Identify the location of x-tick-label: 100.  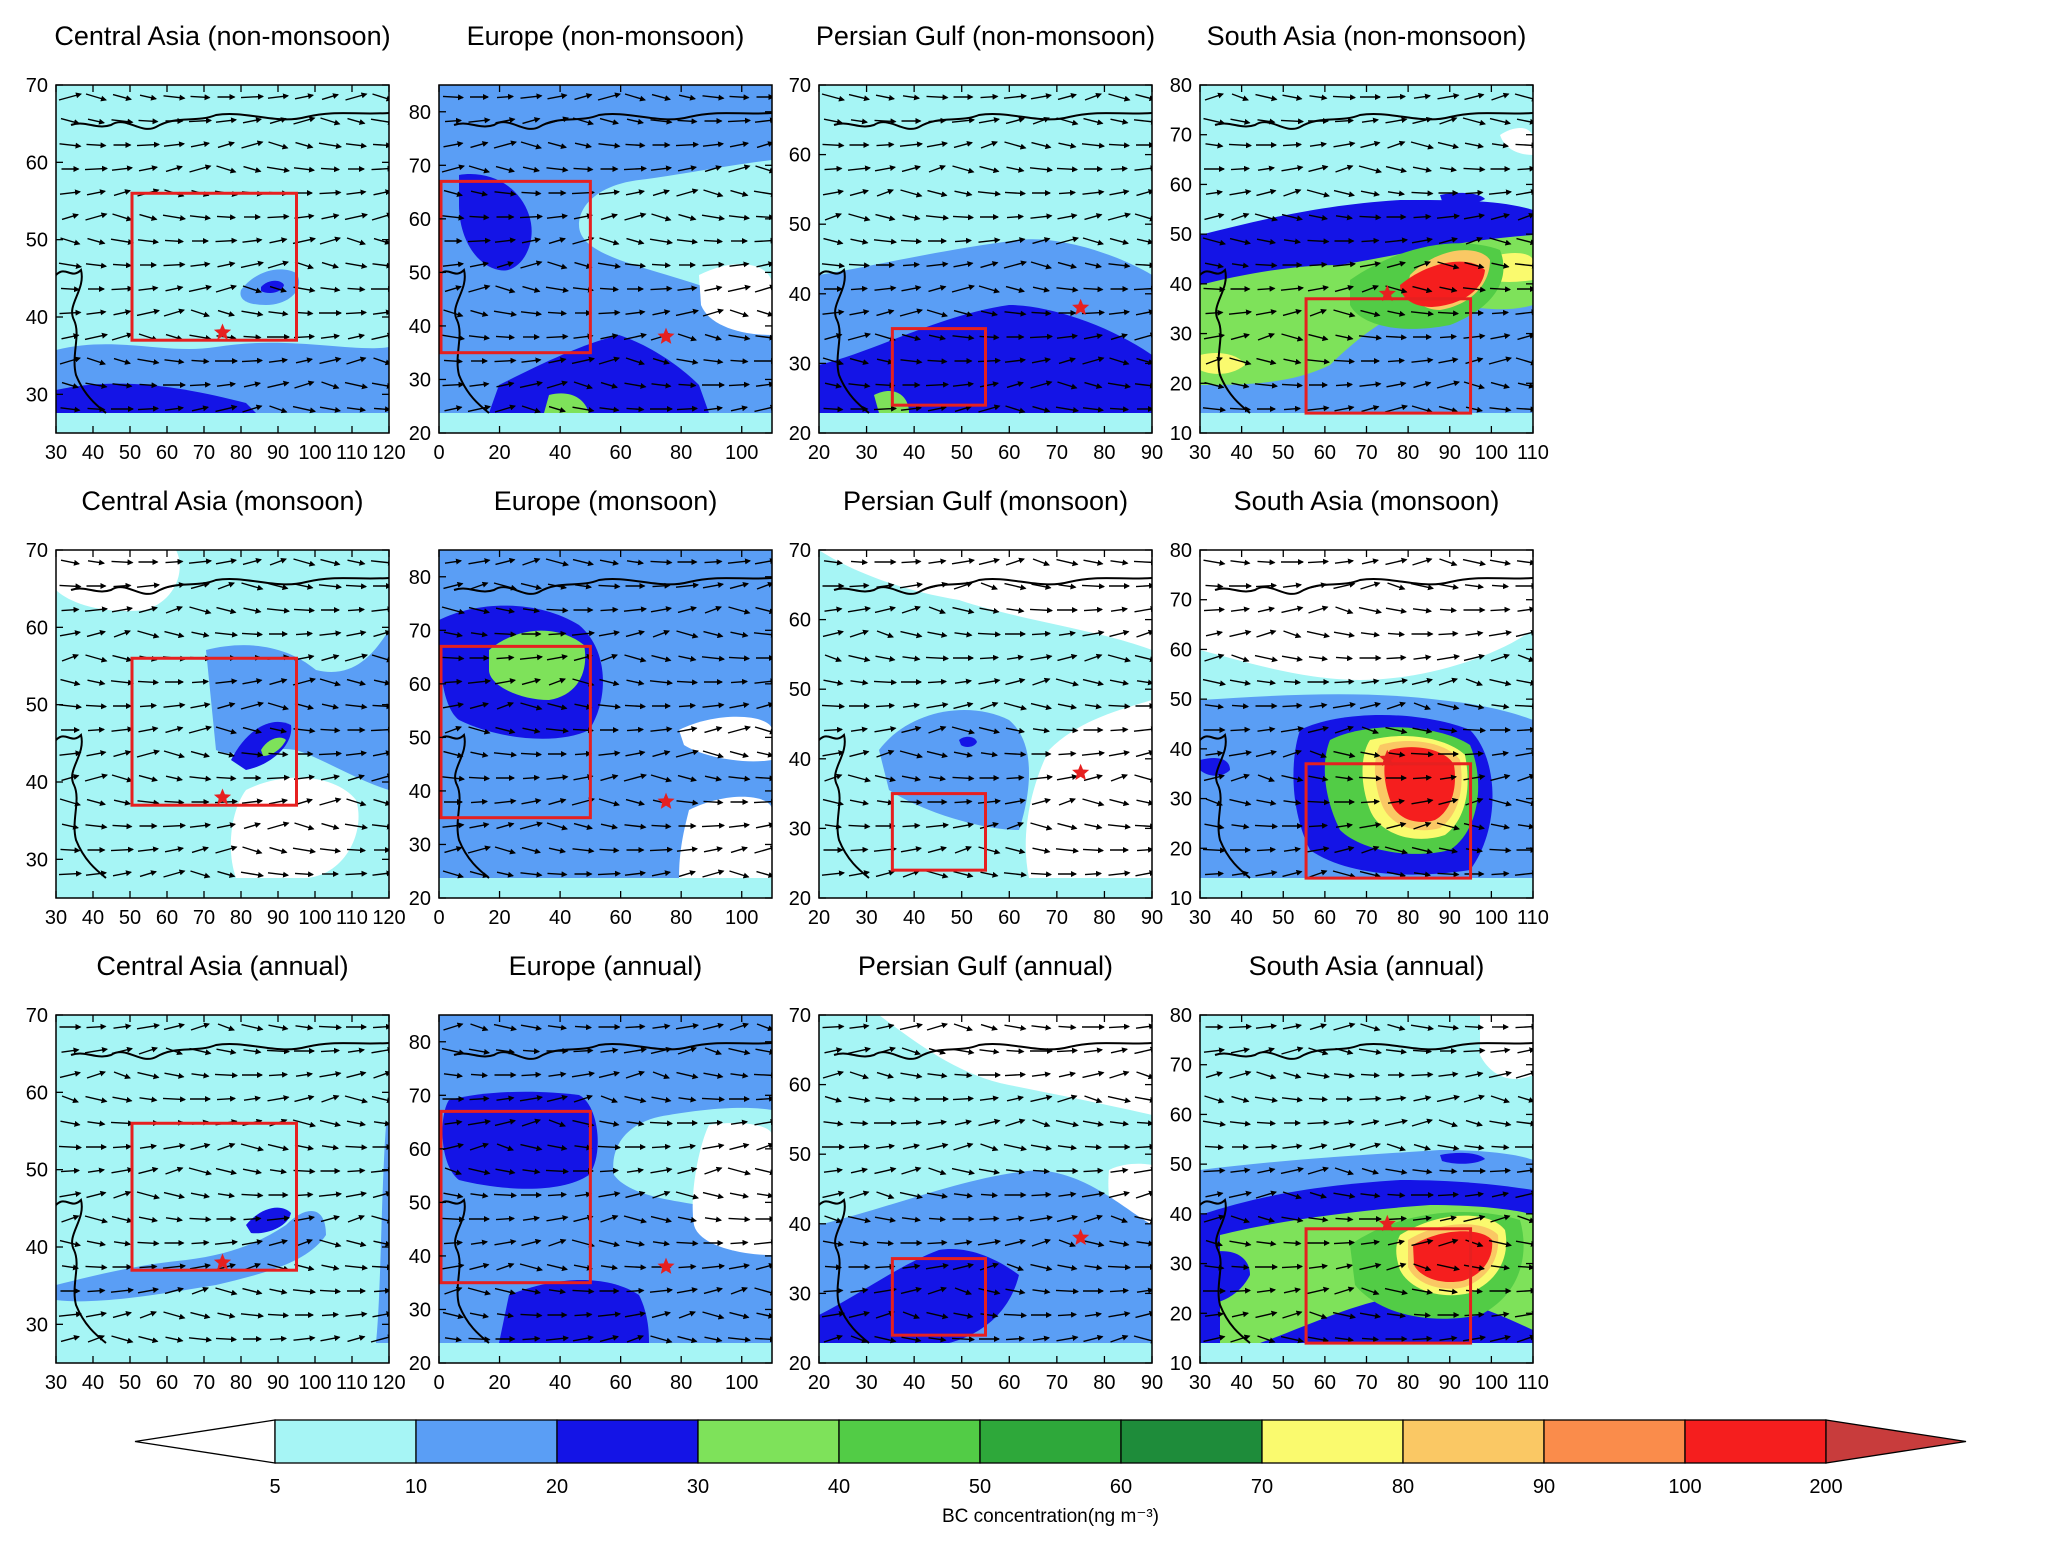
(741, 1383).